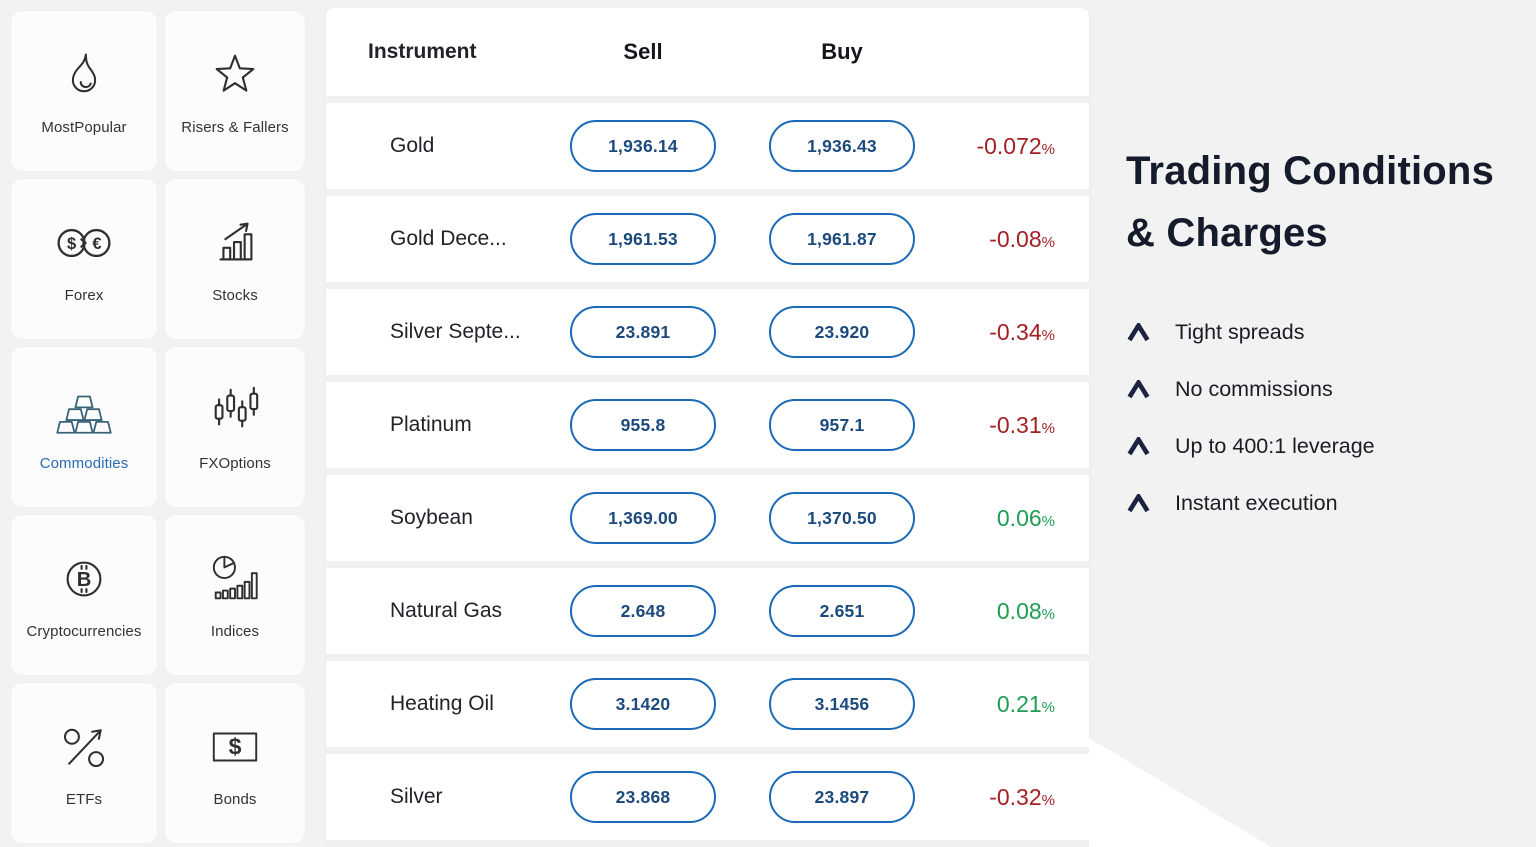 The image size is (1536, 847). What do you see at coordinates (643, 332) in the screenshot?
I see `sell-button: 23.891` at bounding box center [643, 332].